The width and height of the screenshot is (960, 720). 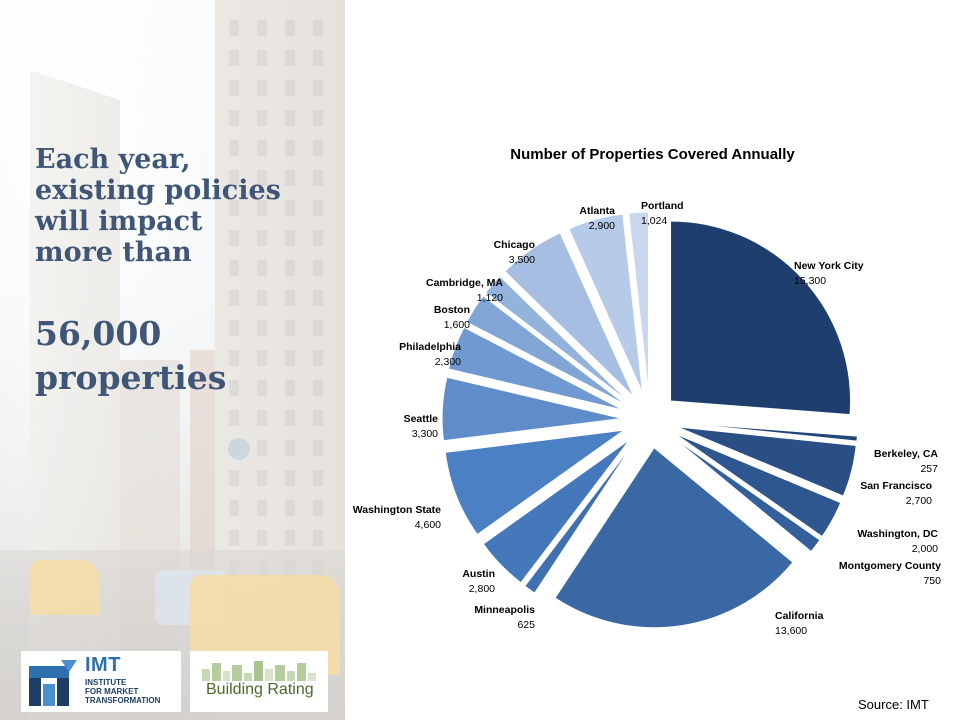 What do you see at coordinates (579, 518) in the screenshot?
I see `pie-slice-minneapolis` at bounding box center [579, 518].